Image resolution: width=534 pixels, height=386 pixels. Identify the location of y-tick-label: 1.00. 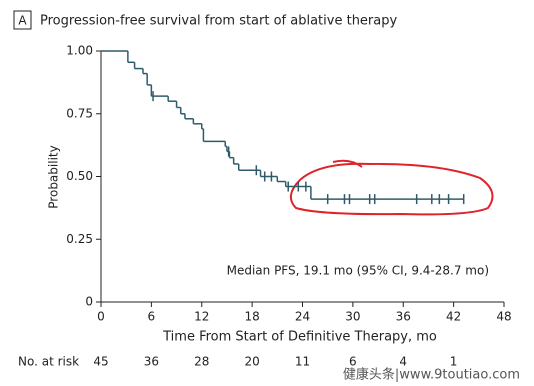
(79, 51).